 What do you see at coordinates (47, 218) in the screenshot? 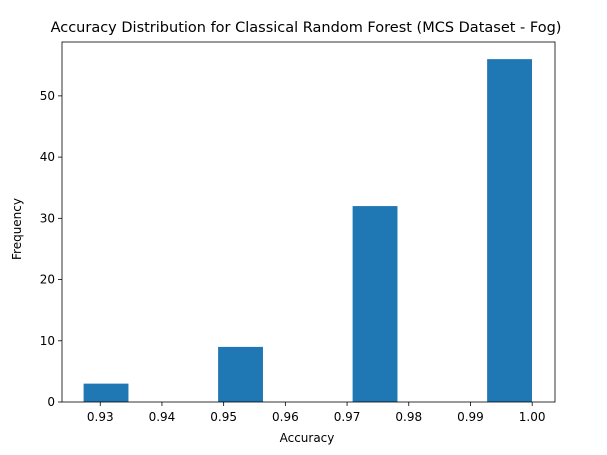
I see `y-tick-label: 30` at bounding box center [47, 218].